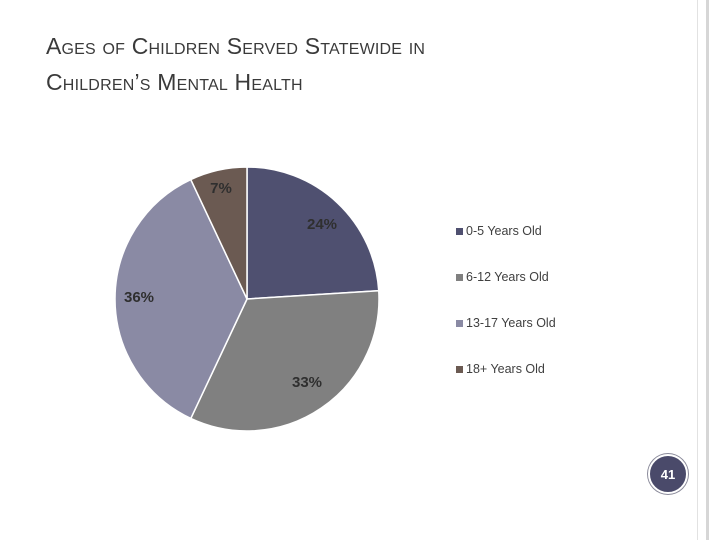 The height and width of the screenshot is (540, 720). Describe the element at coordinates (668, 474) in the screenshot. I see `page-number-badge: 41` at that location.